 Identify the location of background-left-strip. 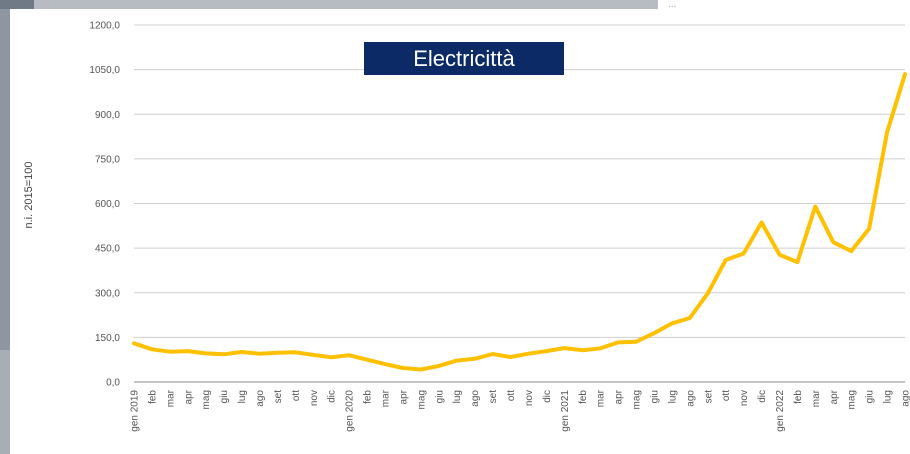
(5, 227).